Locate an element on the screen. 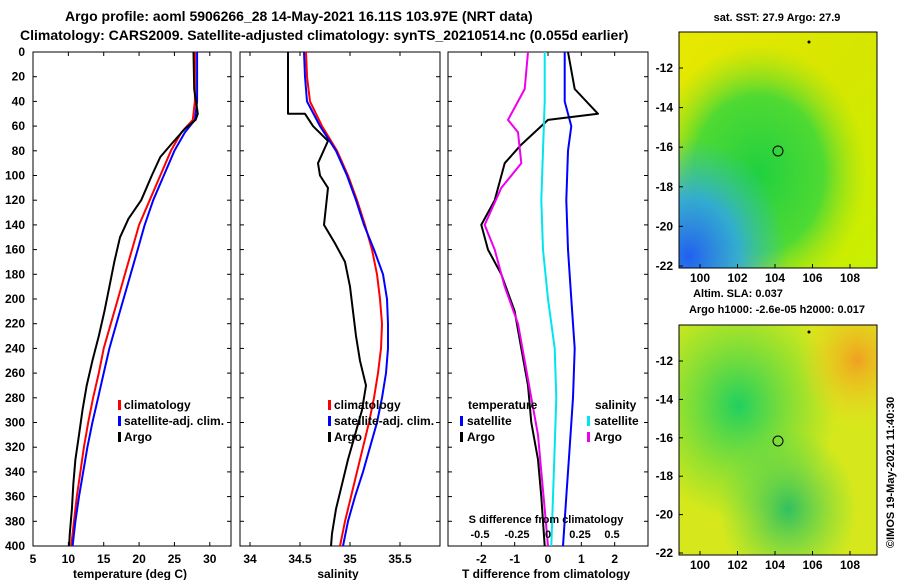  x-tick-label: 15 is located at coordinates (104, 559).